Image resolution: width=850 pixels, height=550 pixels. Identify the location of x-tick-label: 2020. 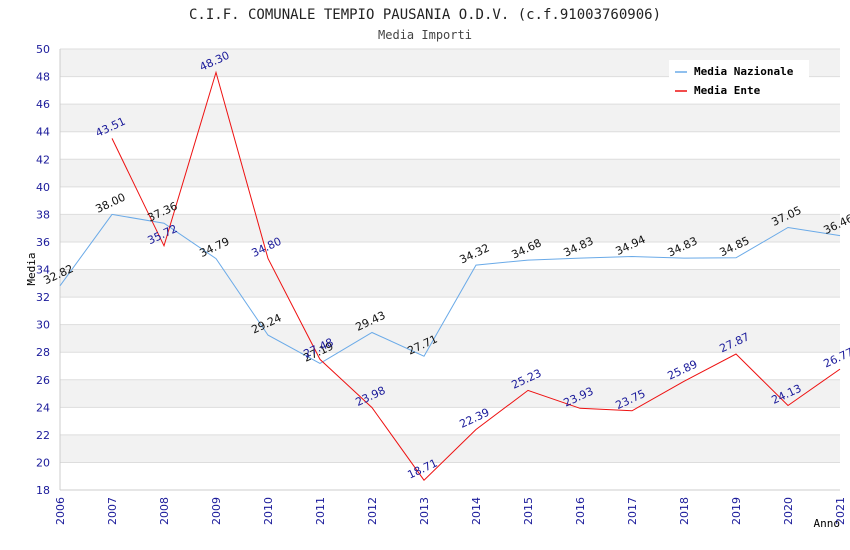
(788, 511).